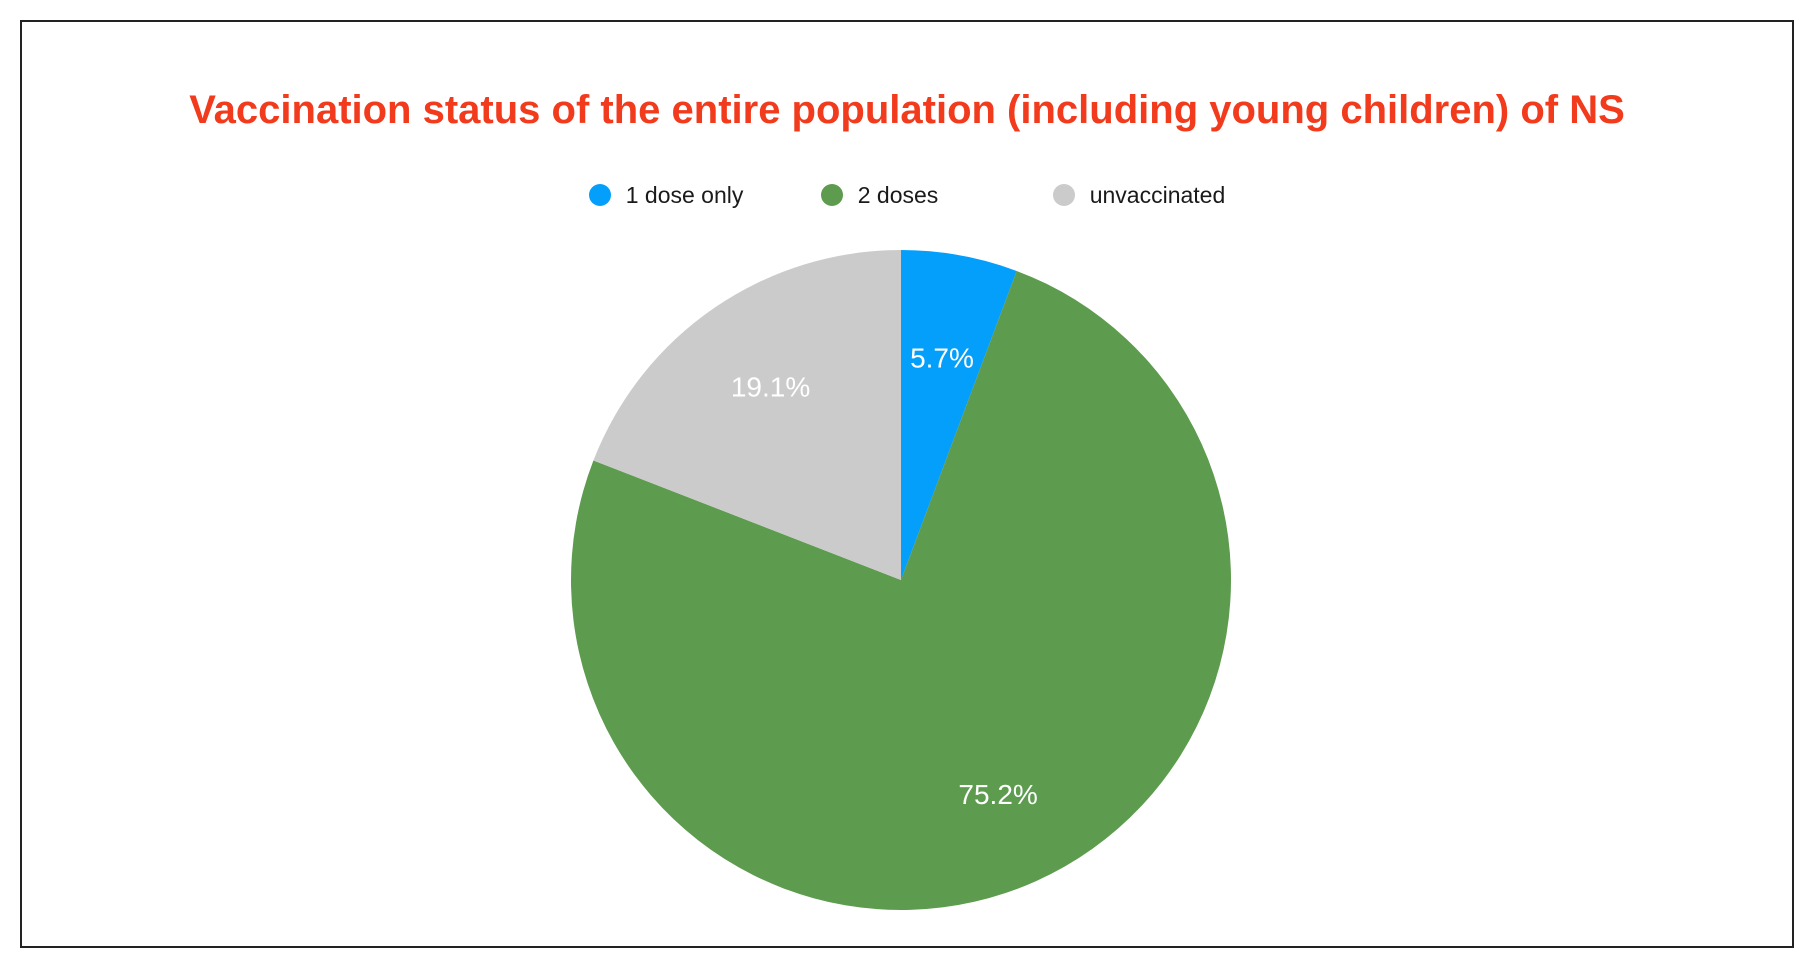  I want to click on legend-swatch-1-dose-only, so click(599, 195).